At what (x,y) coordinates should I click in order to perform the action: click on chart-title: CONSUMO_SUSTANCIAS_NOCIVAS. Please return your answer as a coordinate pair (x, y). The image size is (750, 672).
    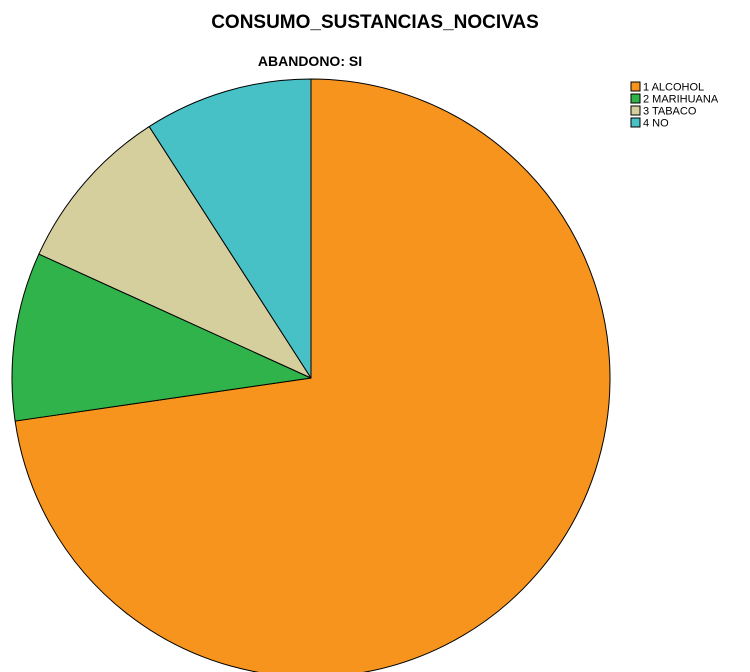
    Looking at the image, I should click on (375, 22).